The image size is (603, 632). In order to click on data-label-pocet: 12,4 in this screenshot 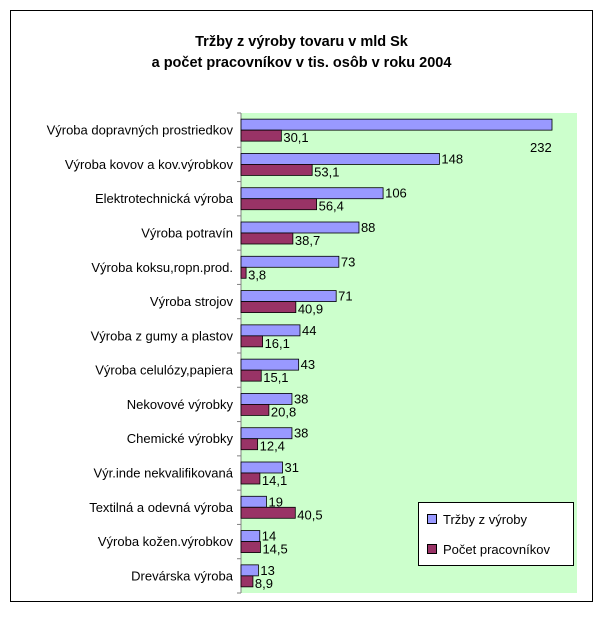, I will do `click(272, 446)`.